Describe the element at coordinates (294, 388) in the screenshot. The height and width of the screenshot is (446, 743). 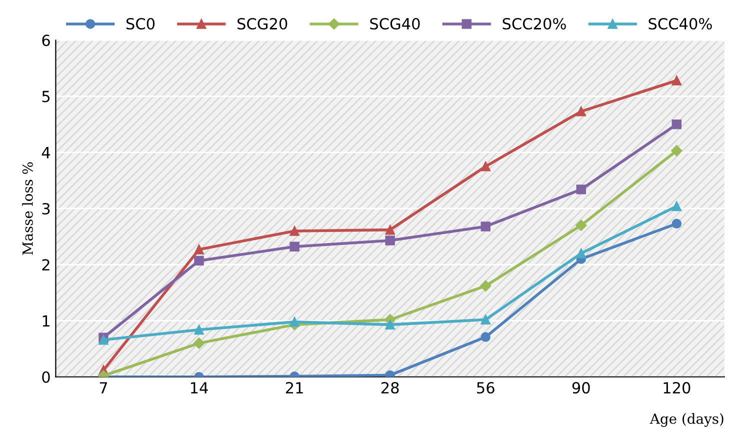
I see `x-tick-label: 21` at that location.